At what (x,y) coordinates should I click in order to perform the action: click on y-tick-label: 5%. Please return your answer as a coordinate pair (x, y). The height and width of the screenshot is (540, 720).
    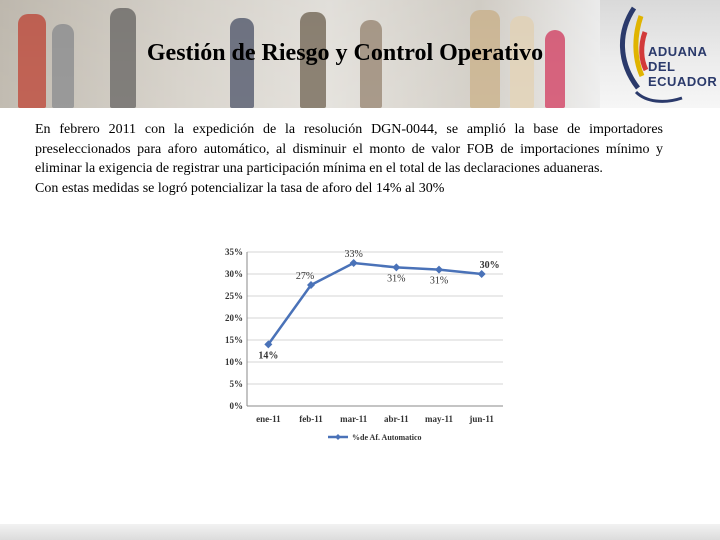
    Looking at the image, I should click on (237, 384).